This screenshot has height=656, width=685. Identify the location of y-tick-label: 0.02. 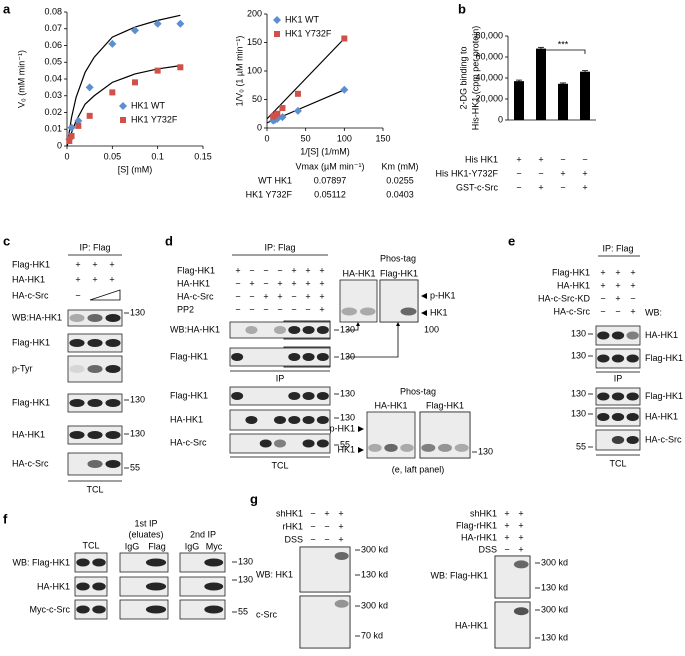
(53, 112).